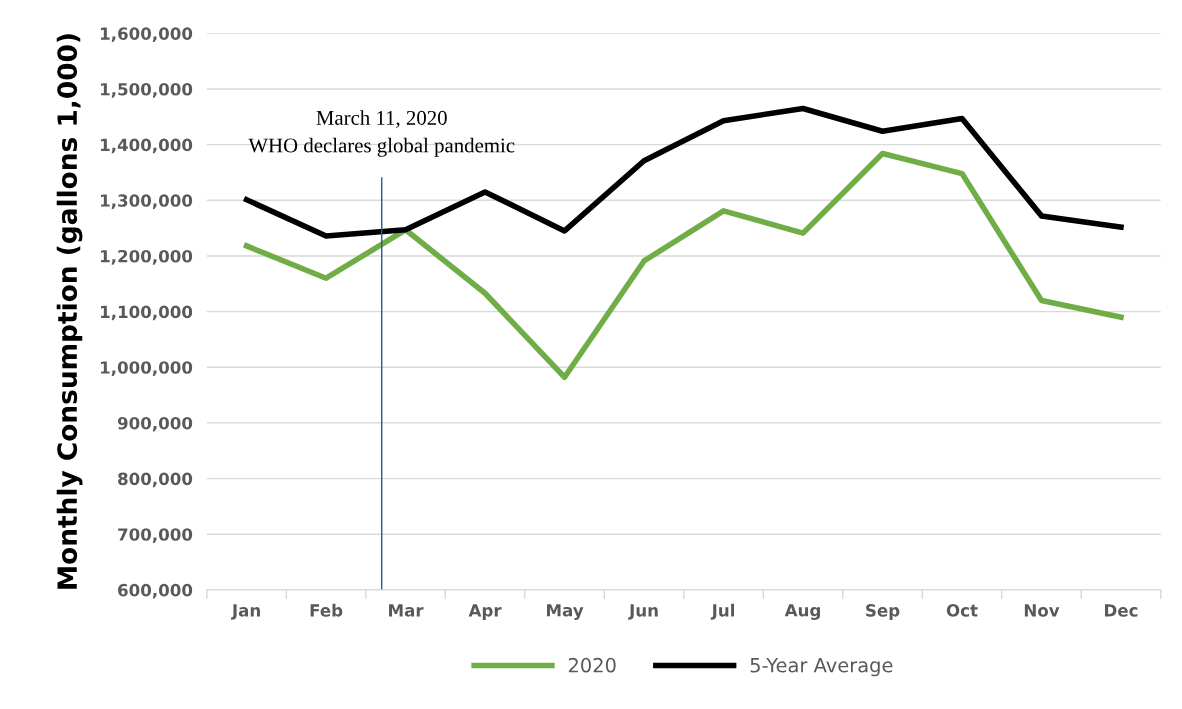 The image size is (1182, 709). Describe the element at coordinates (883, 612) in the screenshot. I see `x-tick-label: Sep` at that location.